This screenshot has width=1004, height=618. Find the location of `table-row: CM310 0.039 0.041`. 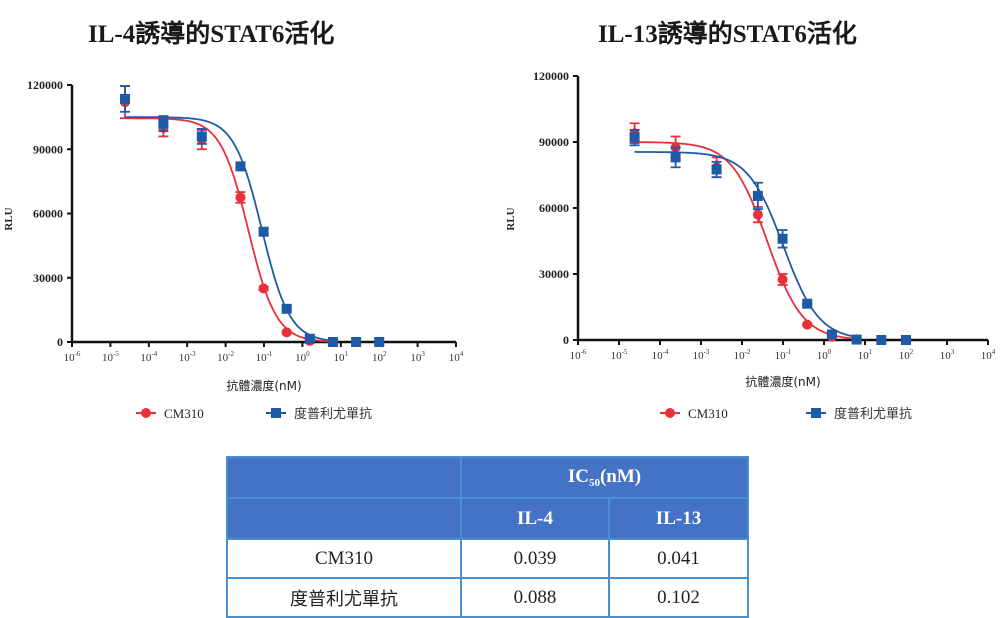

table-row: CM310 0.039 0.041 is located at coordinates (487, 558).